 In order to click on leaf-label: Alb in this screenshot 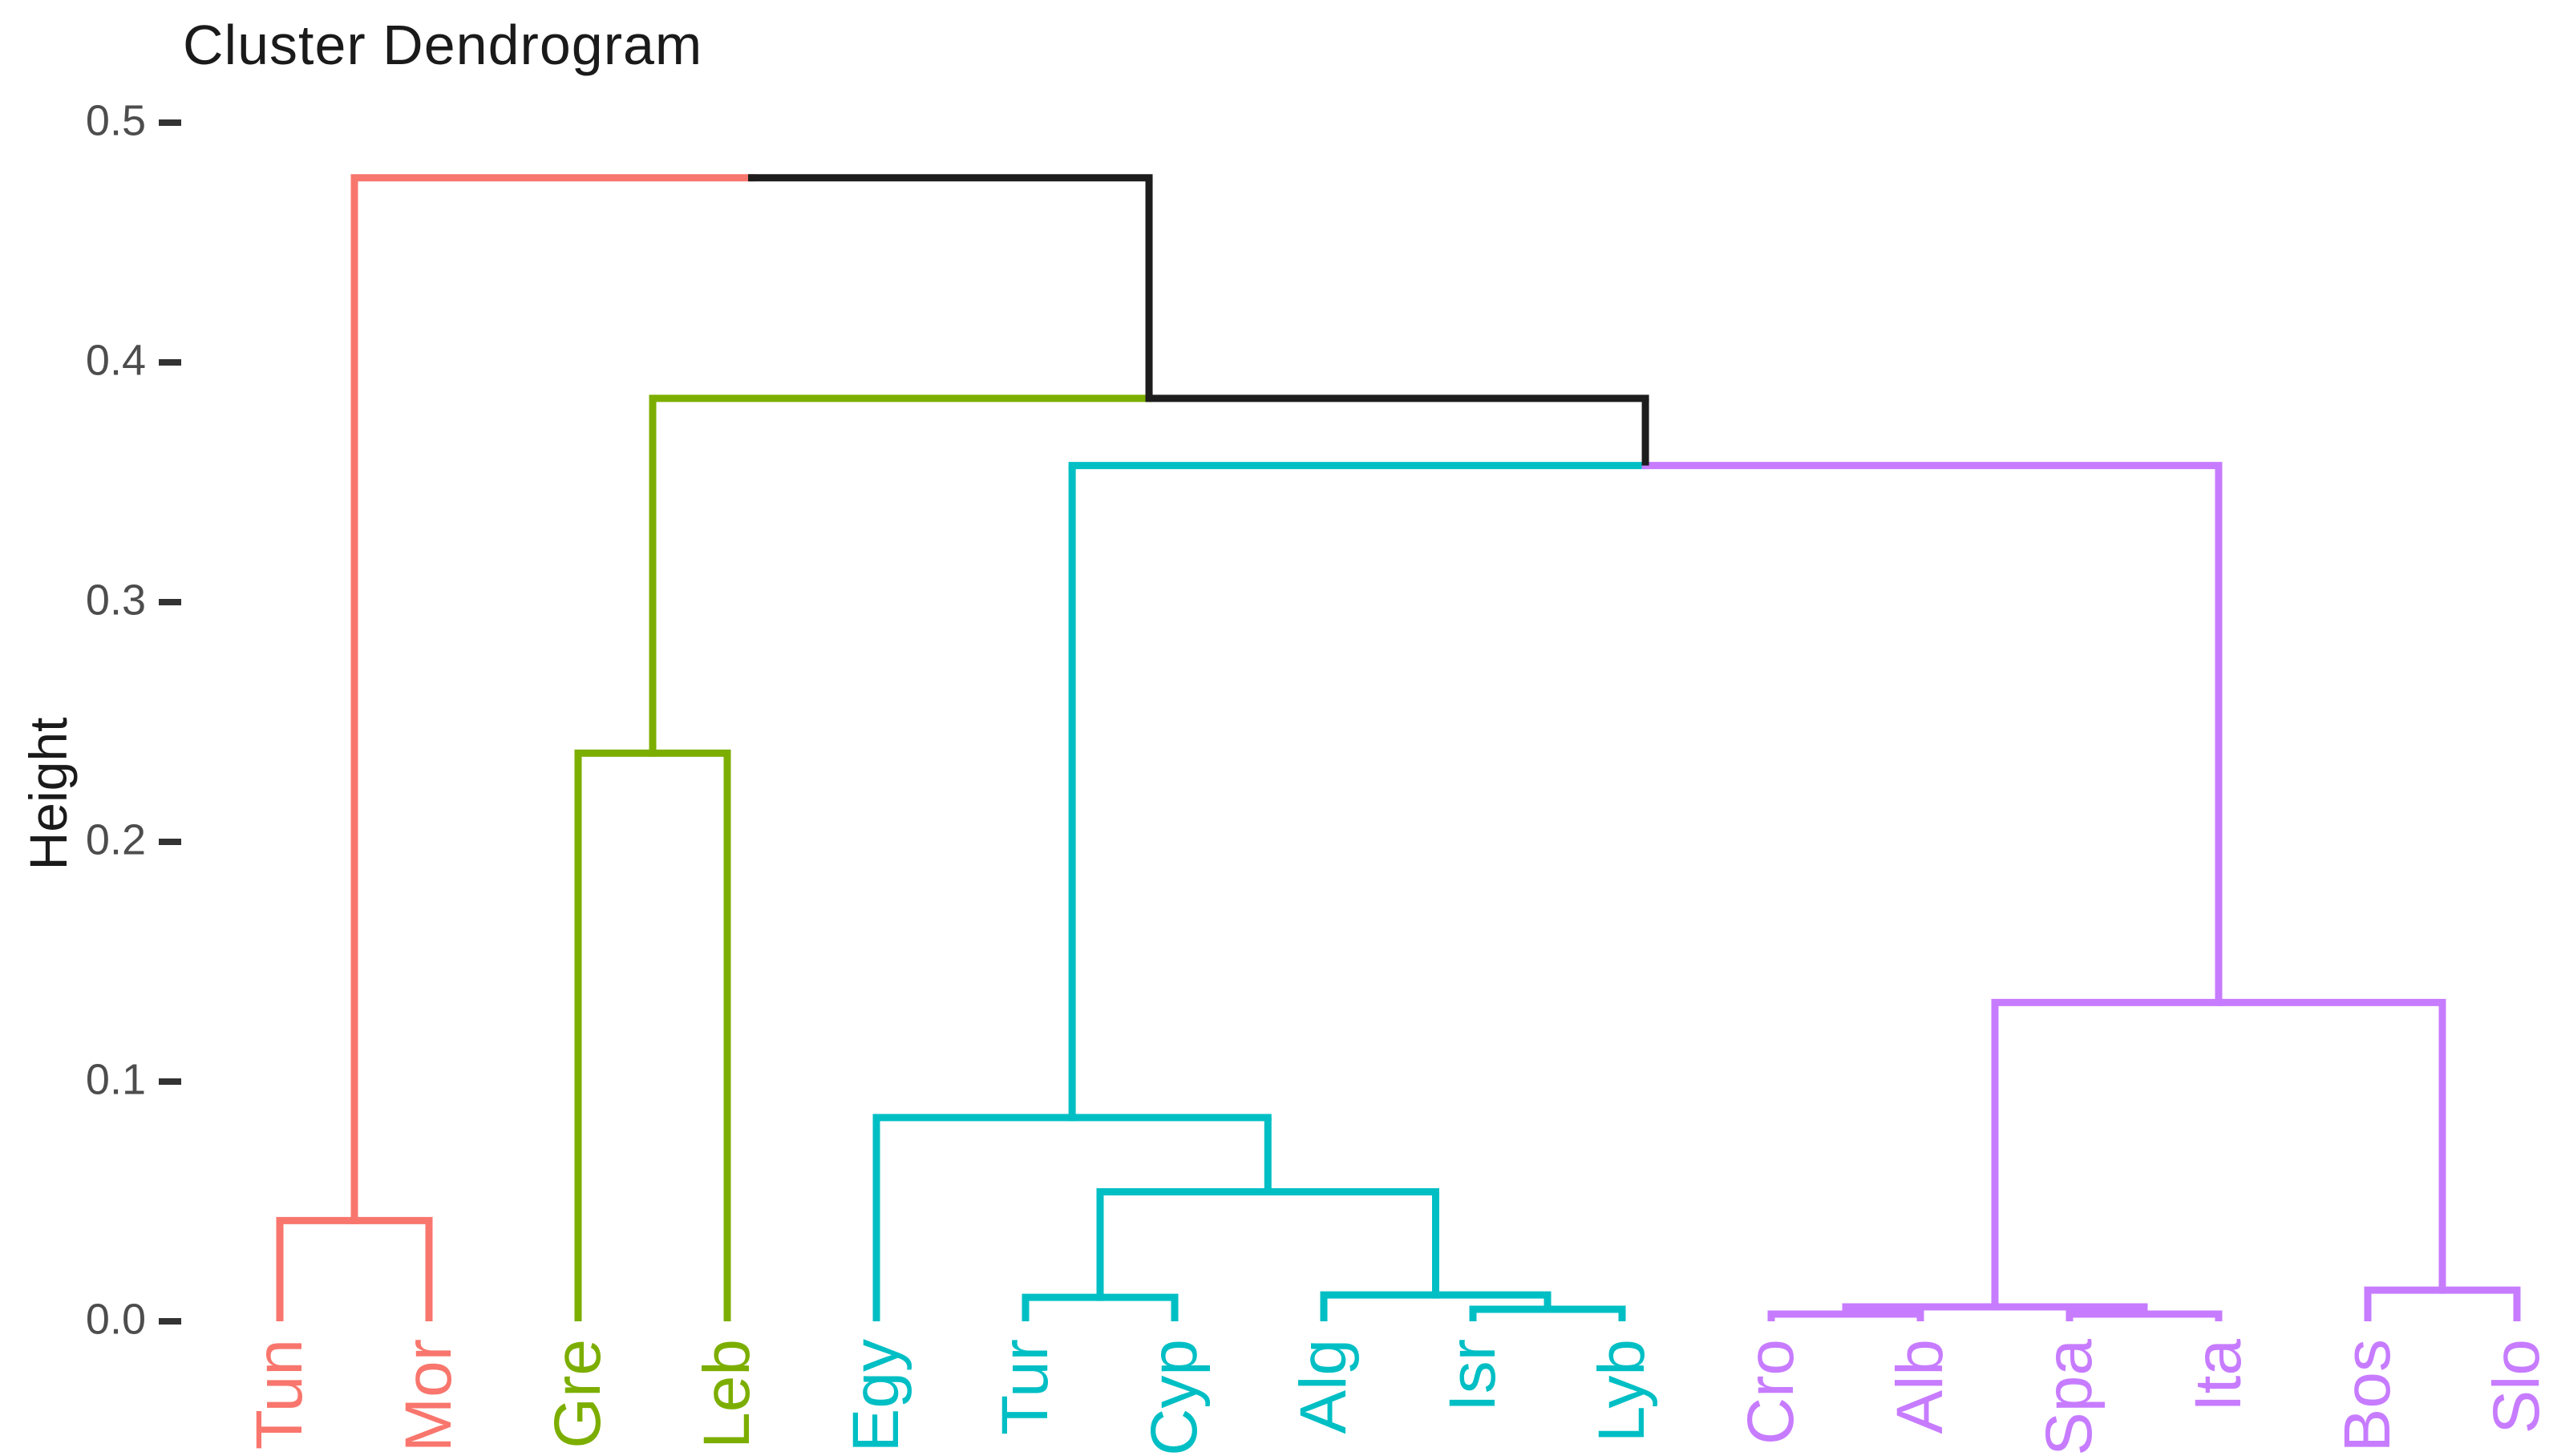, I will do `click(1919, 1386)`.